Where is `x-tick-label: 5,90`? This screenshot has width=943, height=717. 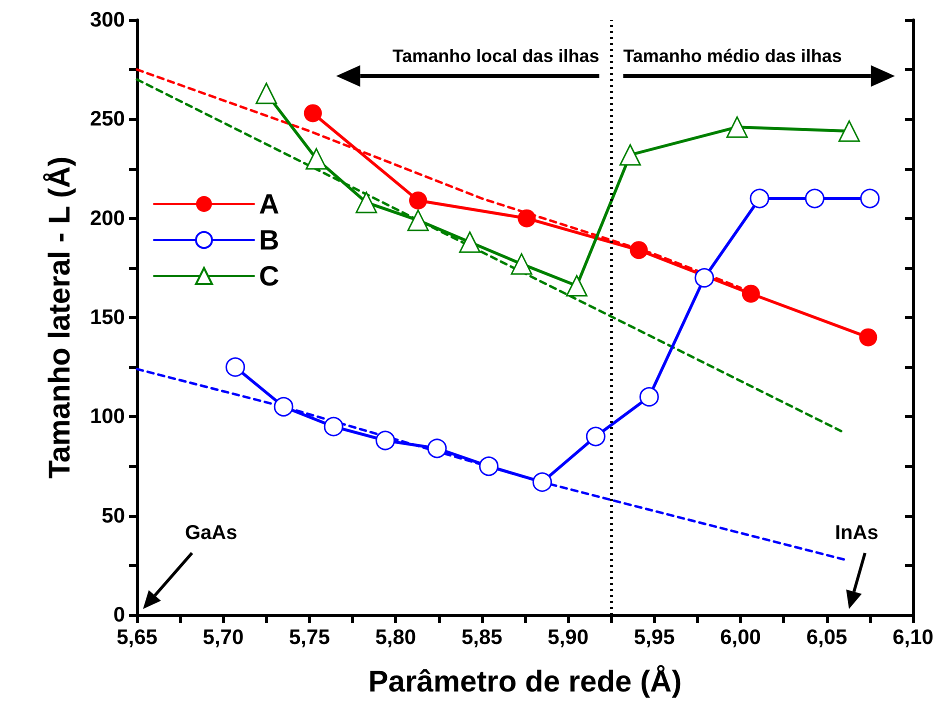
x-tick-label: 5,90 is located at coordinates (568, 637).